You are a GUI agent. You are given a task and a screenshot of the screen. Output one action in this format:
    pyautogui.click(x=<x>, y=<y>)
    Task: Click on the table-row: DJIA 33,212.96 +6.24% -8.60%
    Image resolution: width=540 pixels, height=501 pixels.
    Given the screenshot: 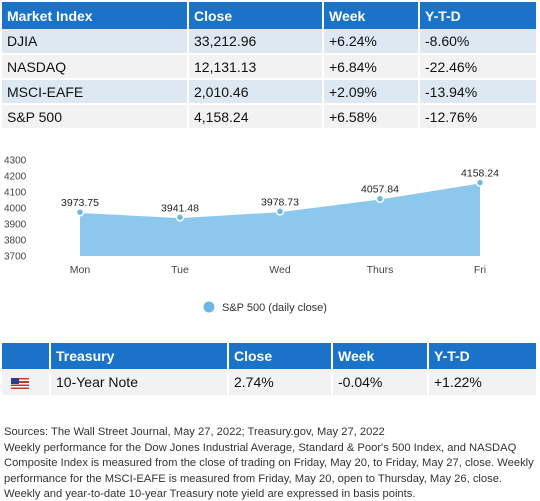 What is the action you would take?
    pyautogui.click(x=270, y=42)
    